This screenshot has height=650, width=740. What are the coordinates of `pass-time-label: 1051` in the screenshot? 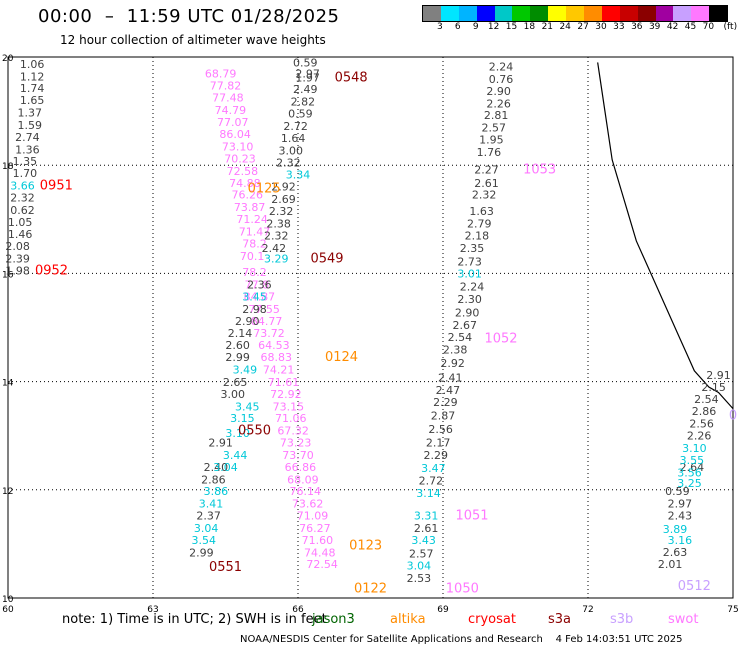 It's located at (471, 516).